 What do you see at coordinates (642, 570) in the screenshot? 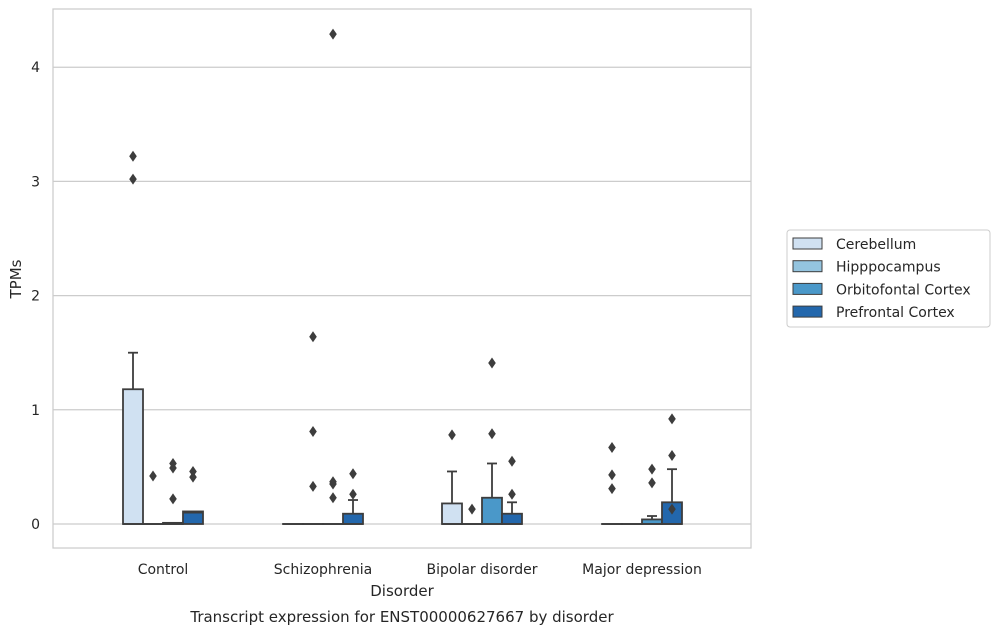
I see `x-tick-label: Major depression` at bounding box center [642, 570].